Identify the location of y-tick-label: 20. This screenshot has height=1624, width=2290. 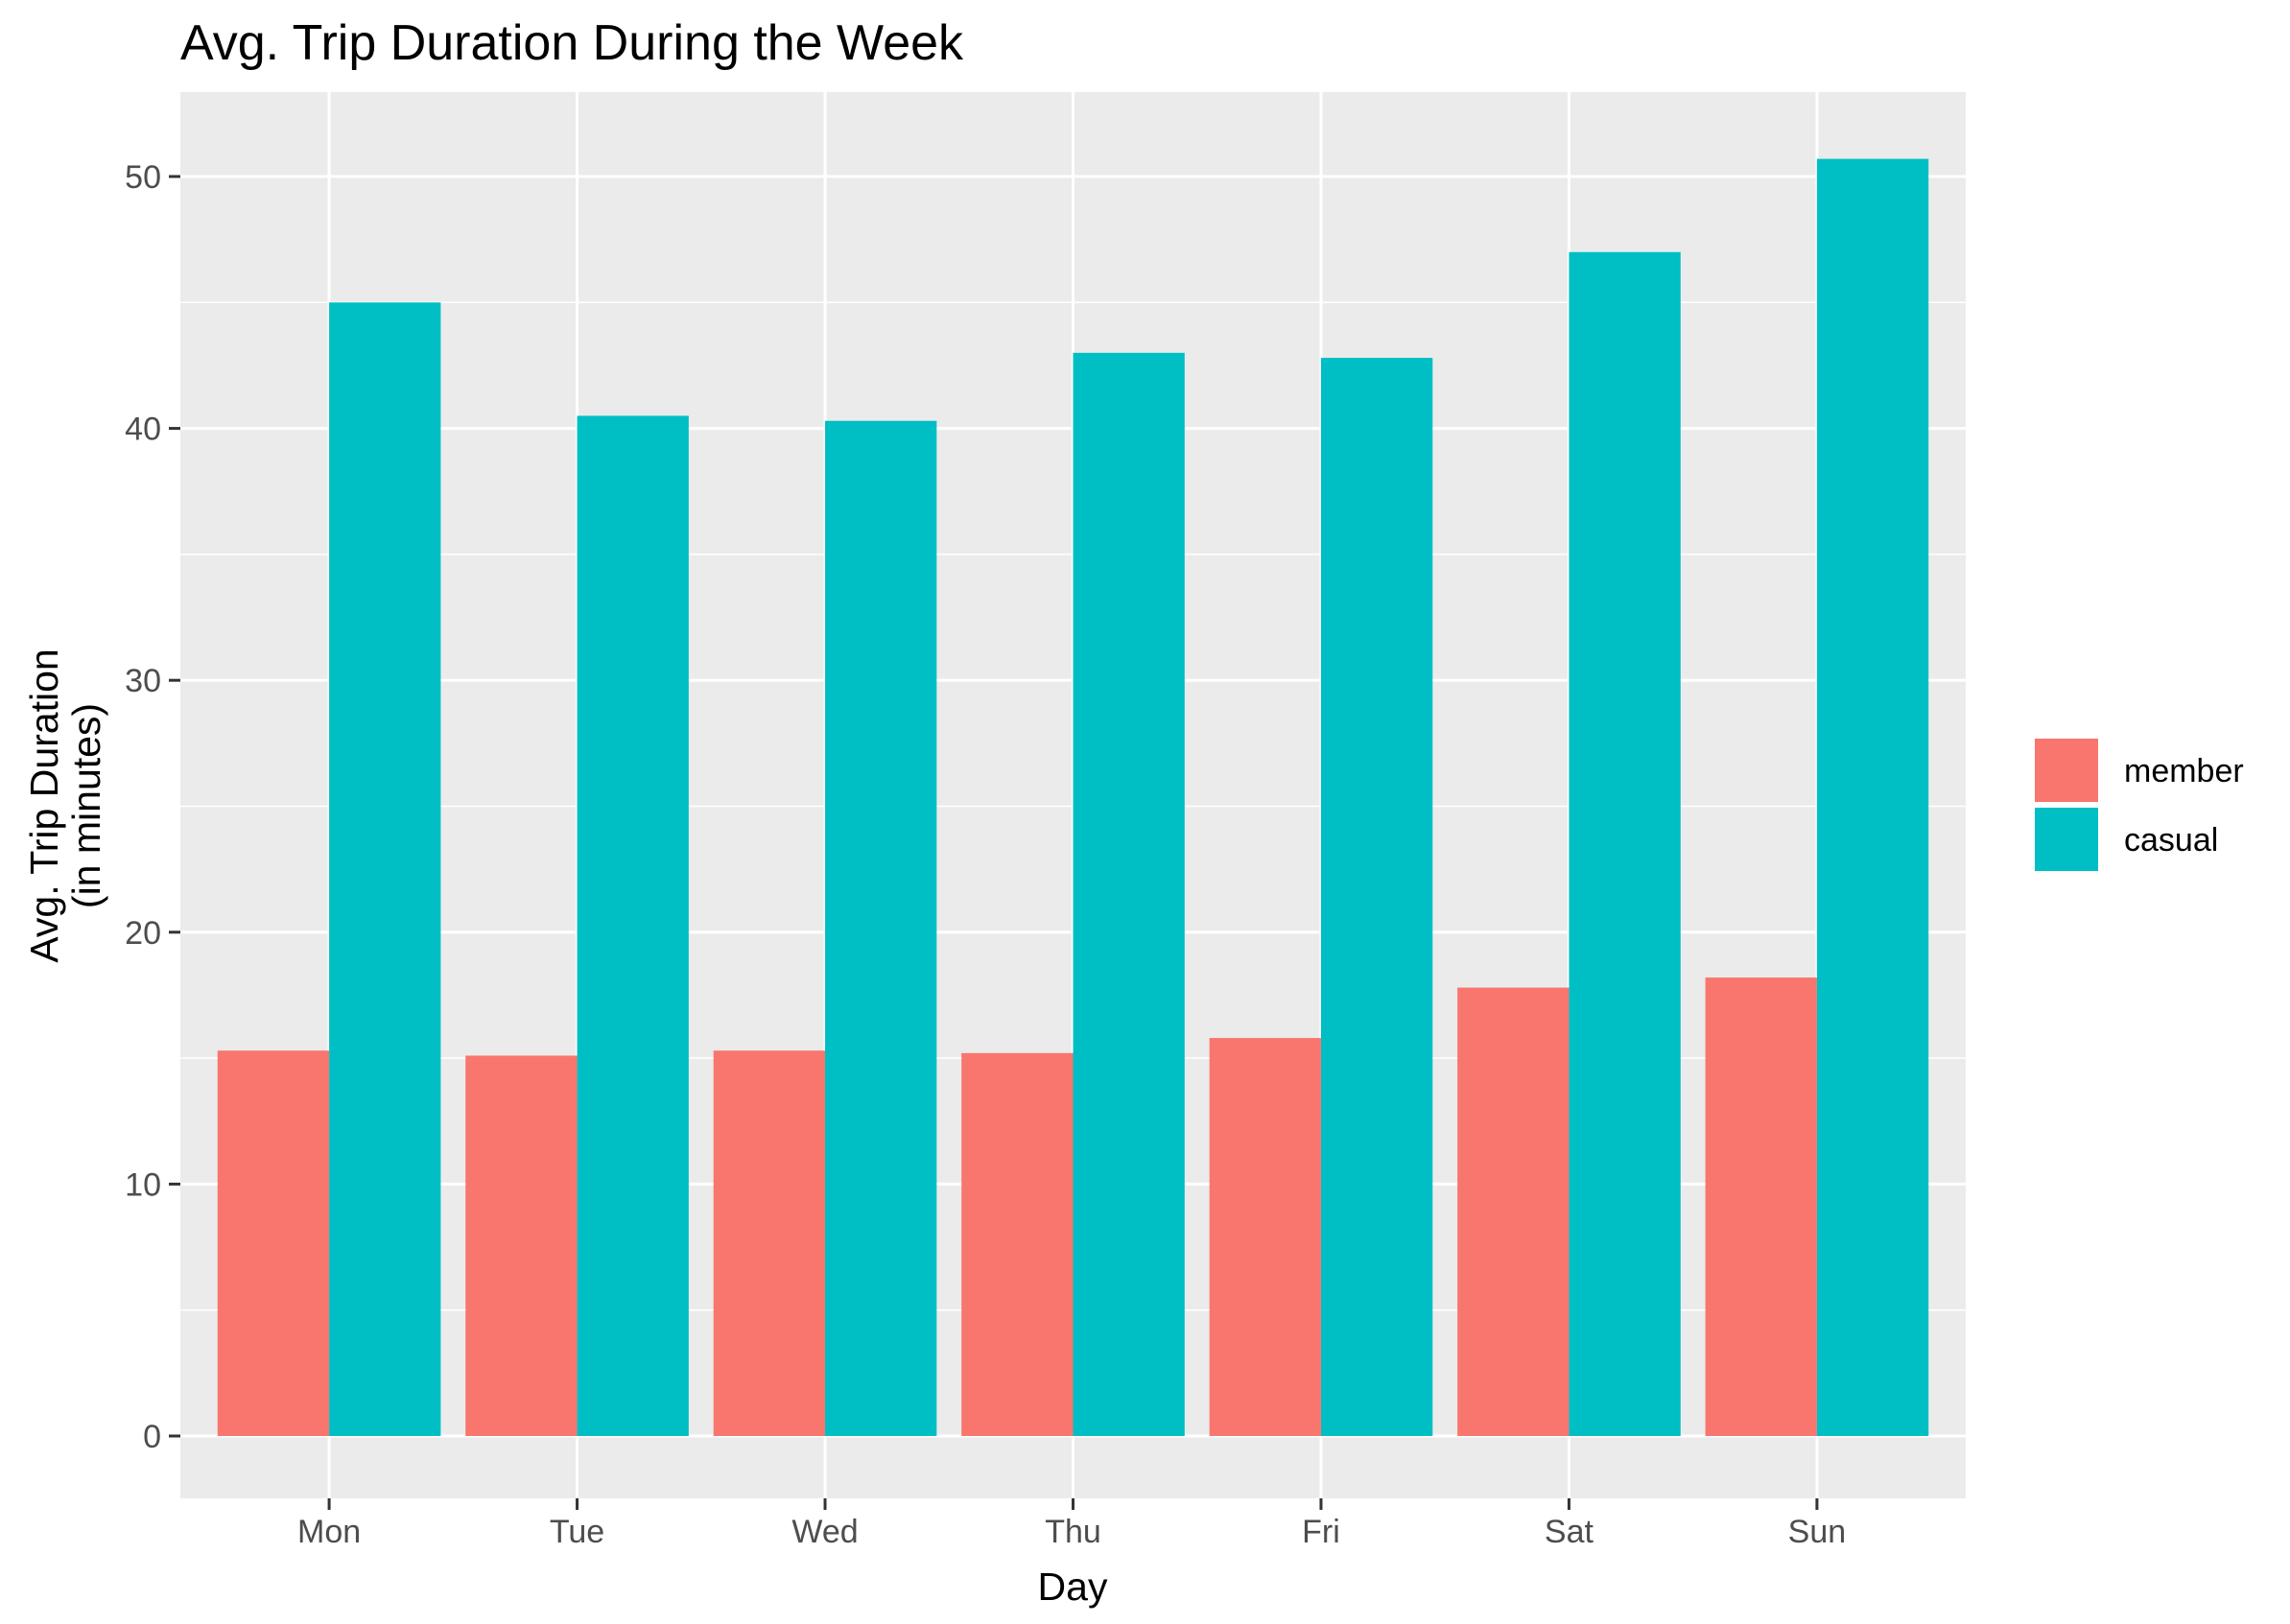
(143, 933).